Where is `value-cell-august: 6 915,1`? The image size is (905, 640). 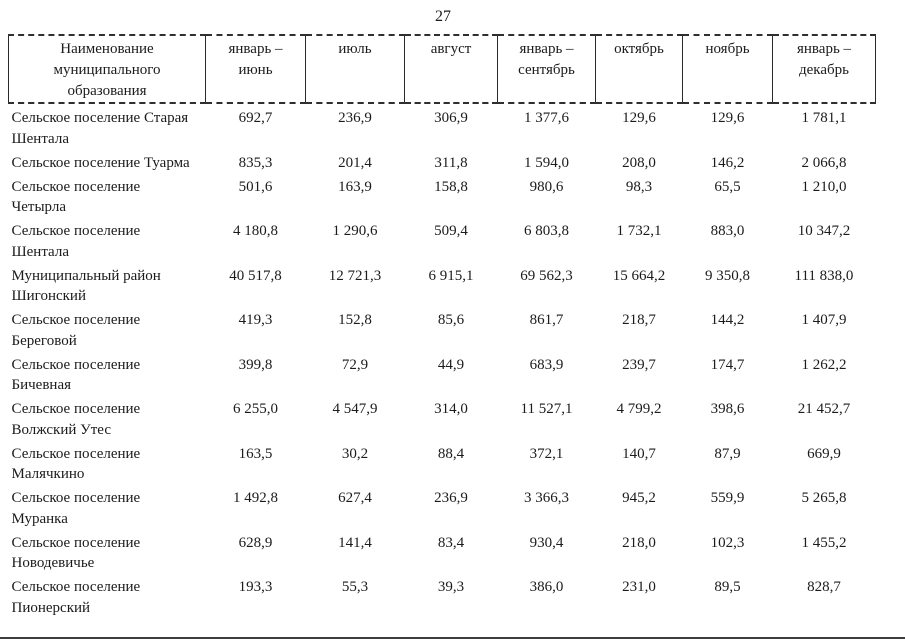 value-cell-august: 6 915,1 is located at coordinates (451, 275).